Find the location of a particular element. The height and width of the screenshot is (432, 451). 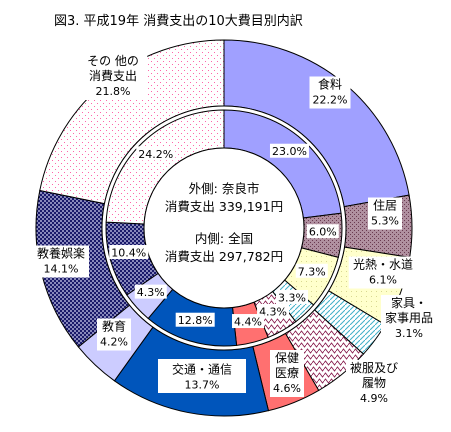

center-outer-line1: 外側: 奈良市 is located at coordinates (224, 188).